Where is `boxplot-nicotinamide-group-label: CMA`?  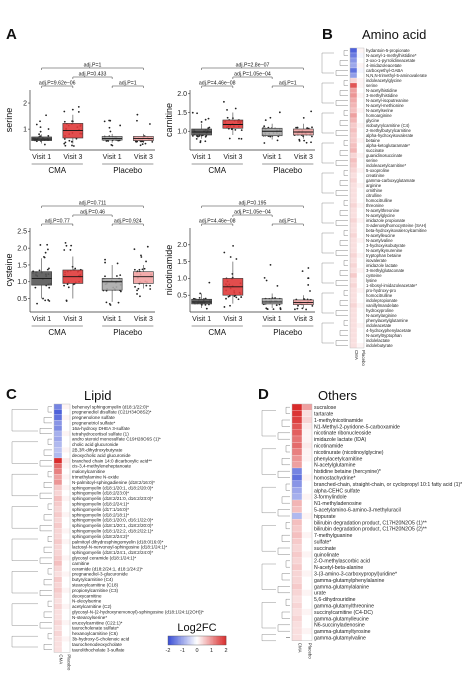 boxplot-nicotinamide-group-label: CMA is located at coordinates (217, 332).